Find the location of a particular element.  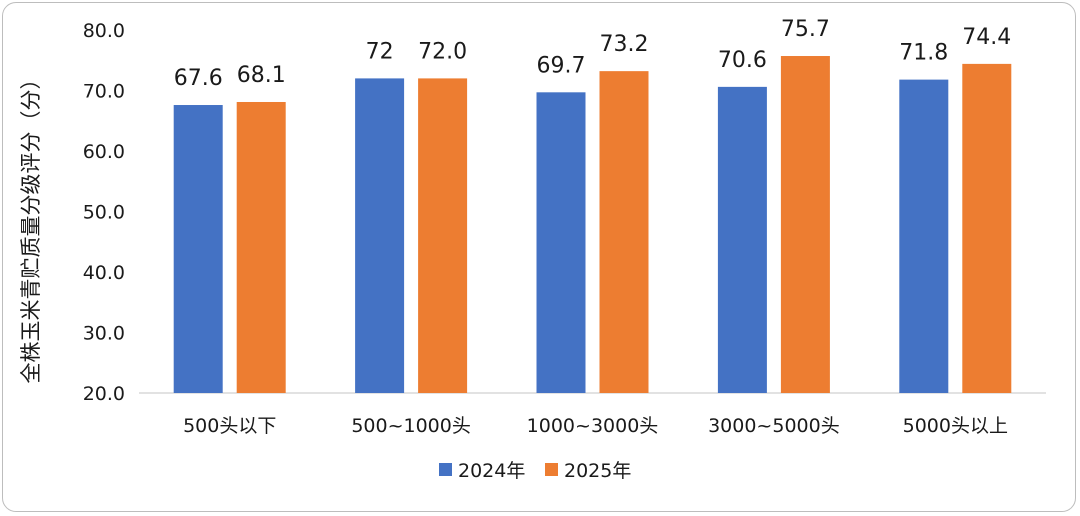

value-labels: 67.6 68.1 72 72.0 69.7 73.2 70.6 75.7 71.8 74.4 is located at coordinates (593, 54).